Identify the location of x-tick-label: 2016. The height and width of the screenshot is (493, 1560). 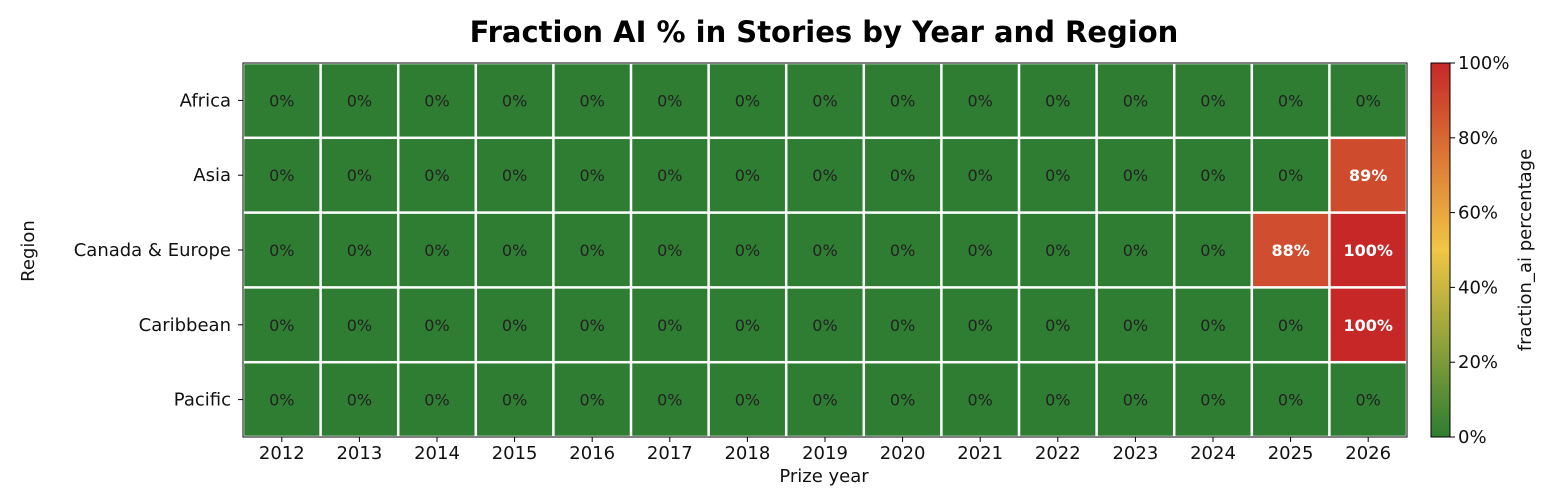
(592, 453).